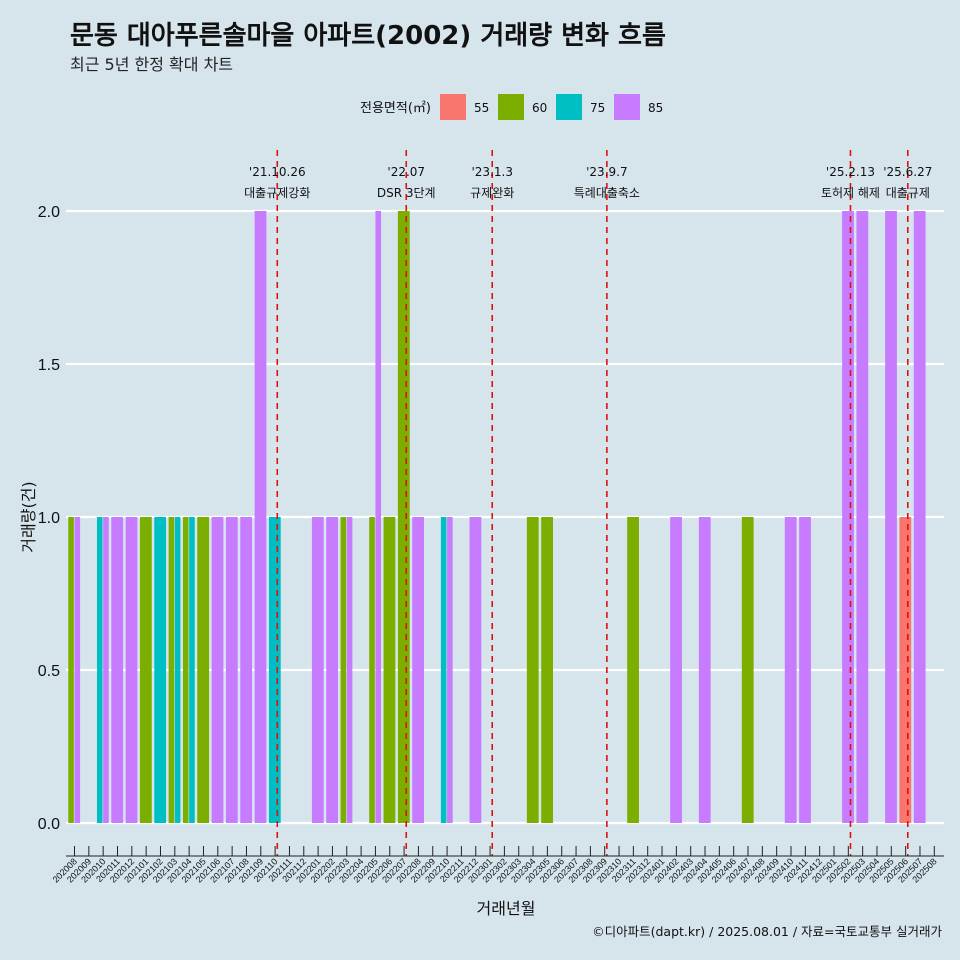  What do you see at coordinates (655, 108) in the screenshot?
I see `legend-label-85: 85` at bounding box center [655, 108].